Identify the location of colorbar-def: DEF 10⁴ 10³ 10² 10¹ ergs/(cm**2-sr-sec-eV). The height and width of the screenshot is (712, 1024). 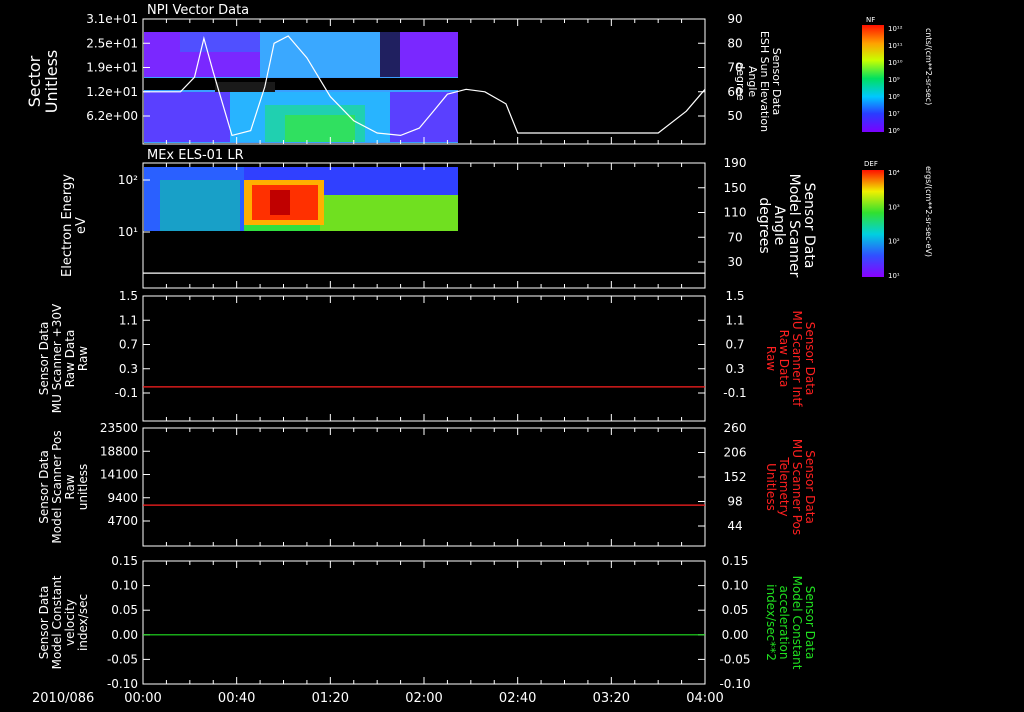
(897, 220).